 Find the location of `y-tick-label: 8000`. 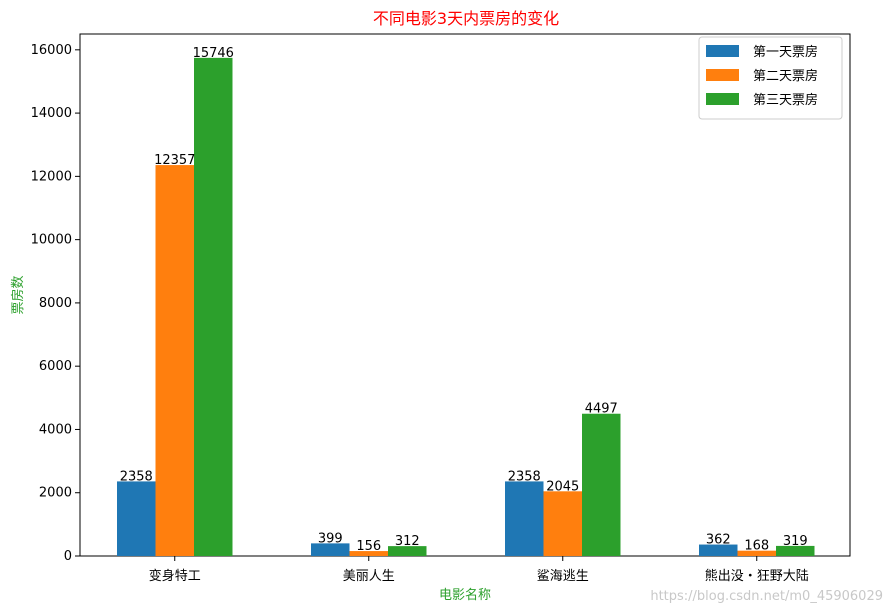

y-tick-label: 8000 is located at coordinates (55, 303).